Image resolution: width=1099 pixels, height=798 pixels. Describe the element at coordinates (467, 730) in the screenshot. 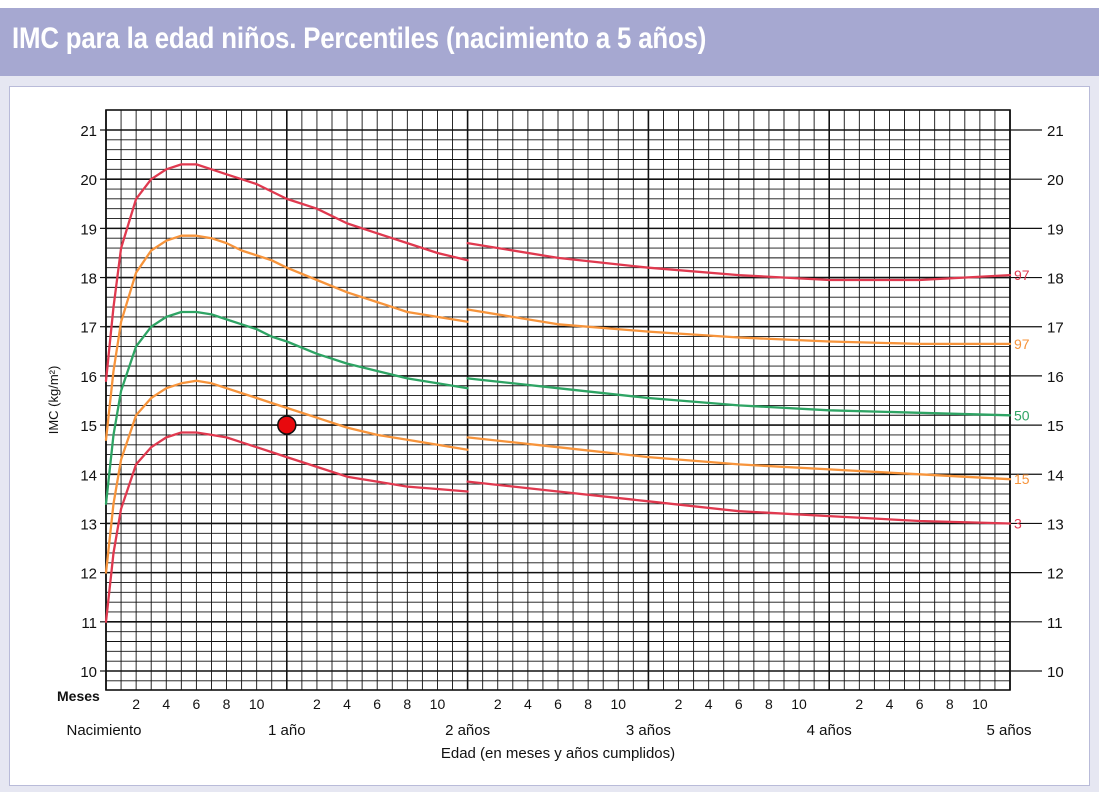

I see `year-label: 2 años` at that location.